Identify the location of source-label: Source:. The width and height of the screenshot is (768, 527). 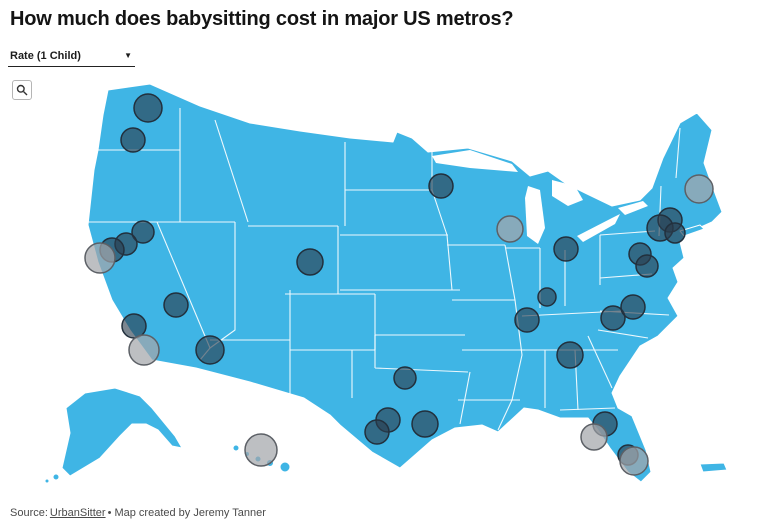
(29, 513).